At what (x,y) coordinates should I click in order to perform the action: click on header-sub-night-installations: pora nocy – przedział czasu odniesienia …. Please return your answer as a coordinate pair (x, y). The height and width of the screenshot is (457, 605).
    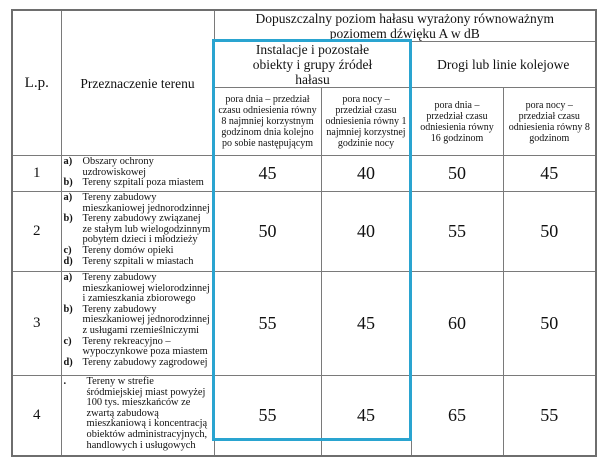
    Looking at the image, I should click on (366, 121).